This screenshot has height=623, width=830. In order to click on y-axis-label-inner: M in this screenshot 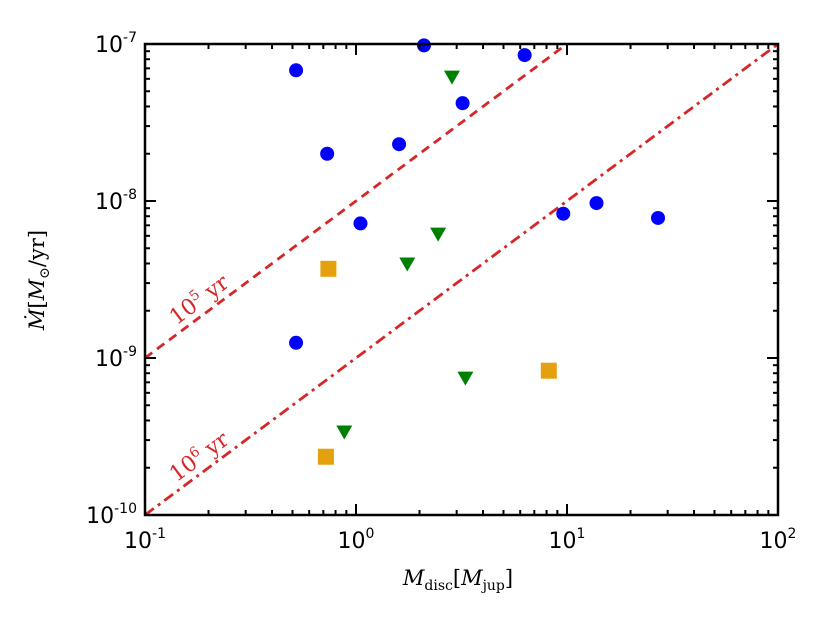, I will do `click(37, 289)`.